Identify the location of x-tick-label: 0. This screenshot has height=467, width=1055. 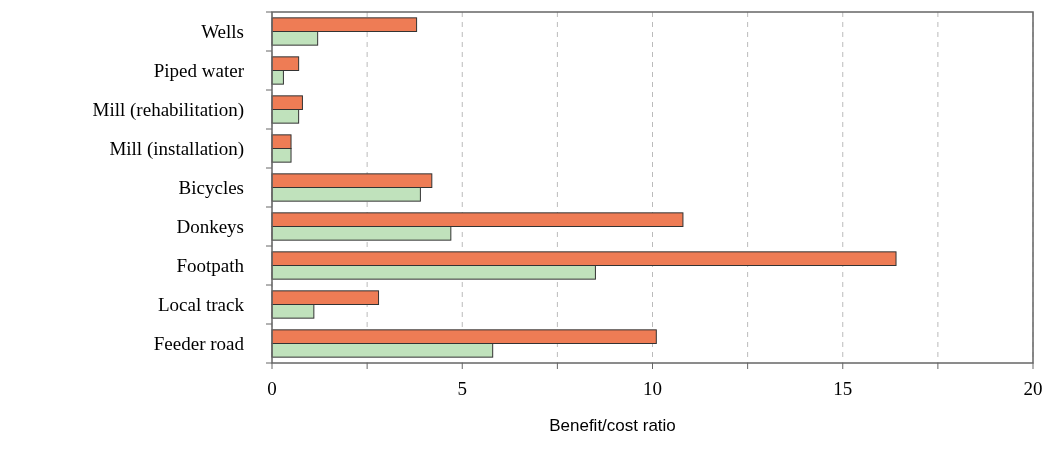
(272, 388).